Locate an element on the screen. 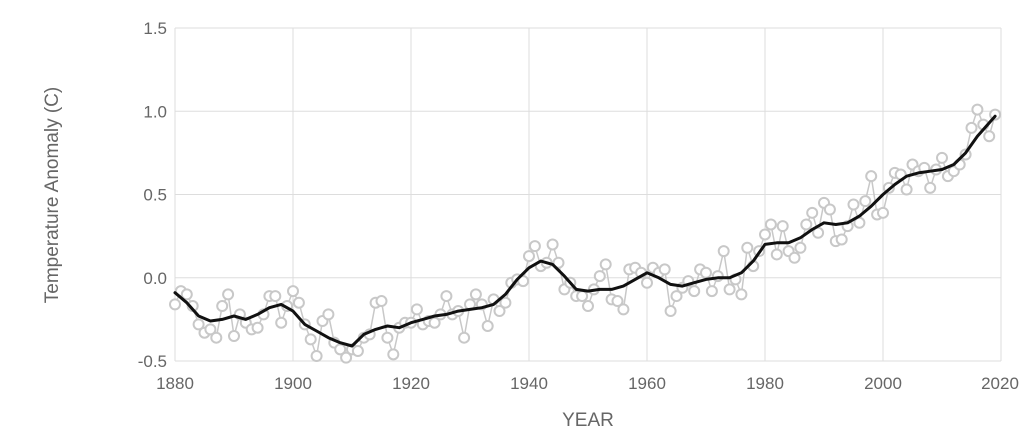 Image resolution: width=1024 pixels, height=443 pixels. x-tick-label: 1880 is located at coordinates (175, 383).